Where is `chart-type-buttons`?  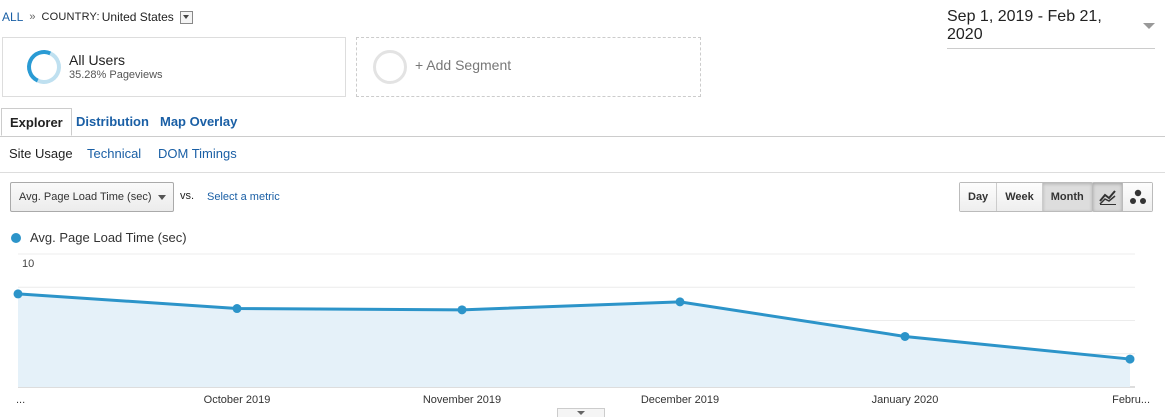 chart-type-buttons is located at coordinates (1122, 197).